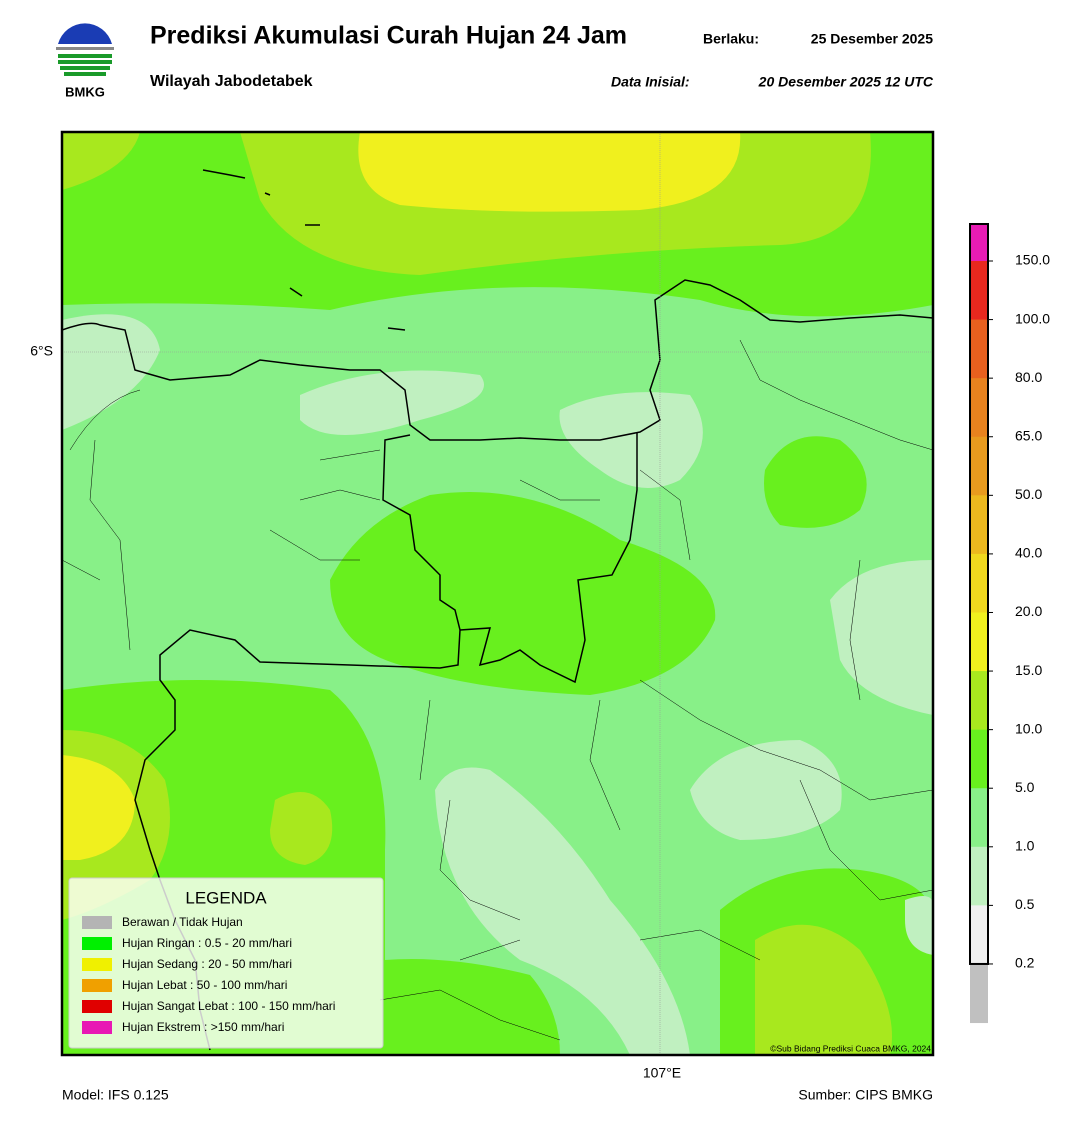 This screenshot has width=1081, height=1133. Describe the element at coordinates (731, 39) in the screenshot. I see `valid-label: Berlaku:` at that location.